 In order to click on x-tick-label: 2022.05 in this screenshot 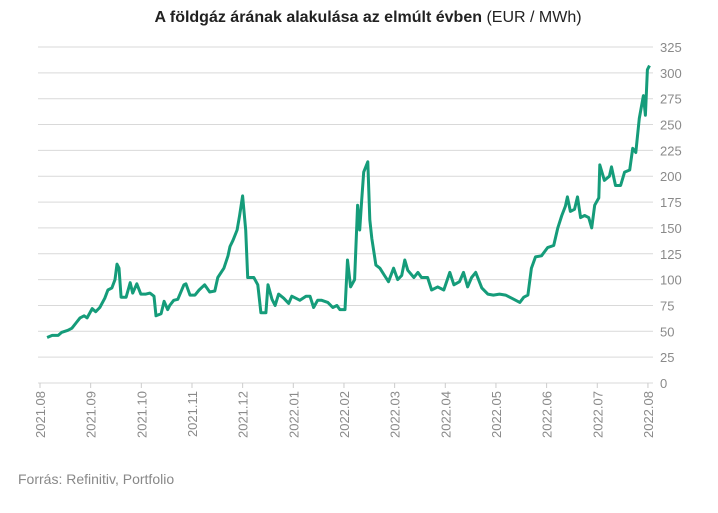, I will do `click(496, 414)`.